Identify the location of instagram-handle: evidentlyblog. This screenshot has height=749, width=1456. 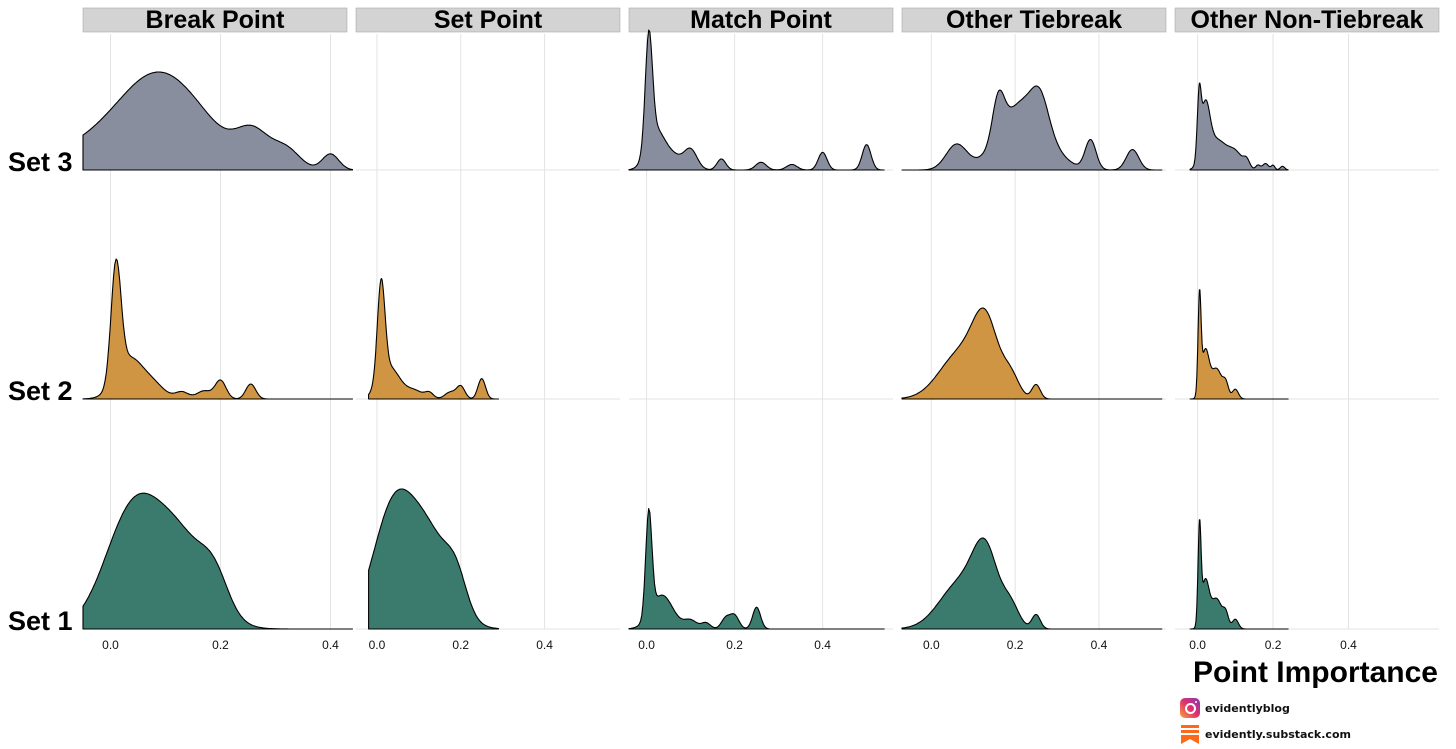
(1247, 708).